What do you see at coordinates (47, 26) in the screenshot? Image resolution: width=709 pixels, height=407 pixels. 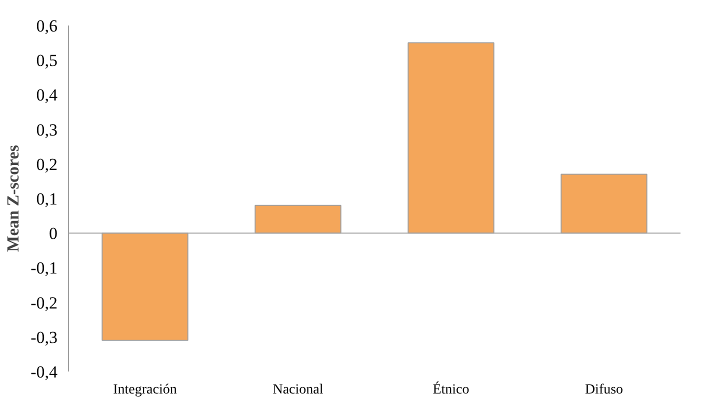 I see `y-tick-label: 0,6` at bounding box center [47, 26].